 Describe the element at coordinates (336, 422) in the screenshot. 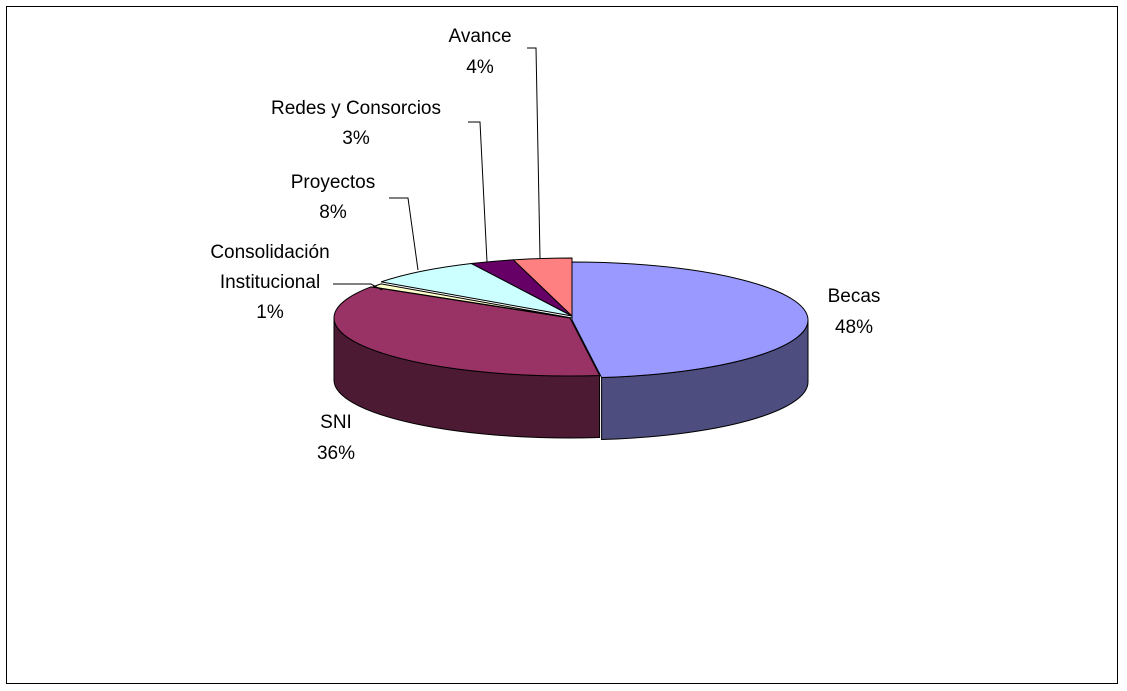

I see `label-name-sni: SNI` at that location.